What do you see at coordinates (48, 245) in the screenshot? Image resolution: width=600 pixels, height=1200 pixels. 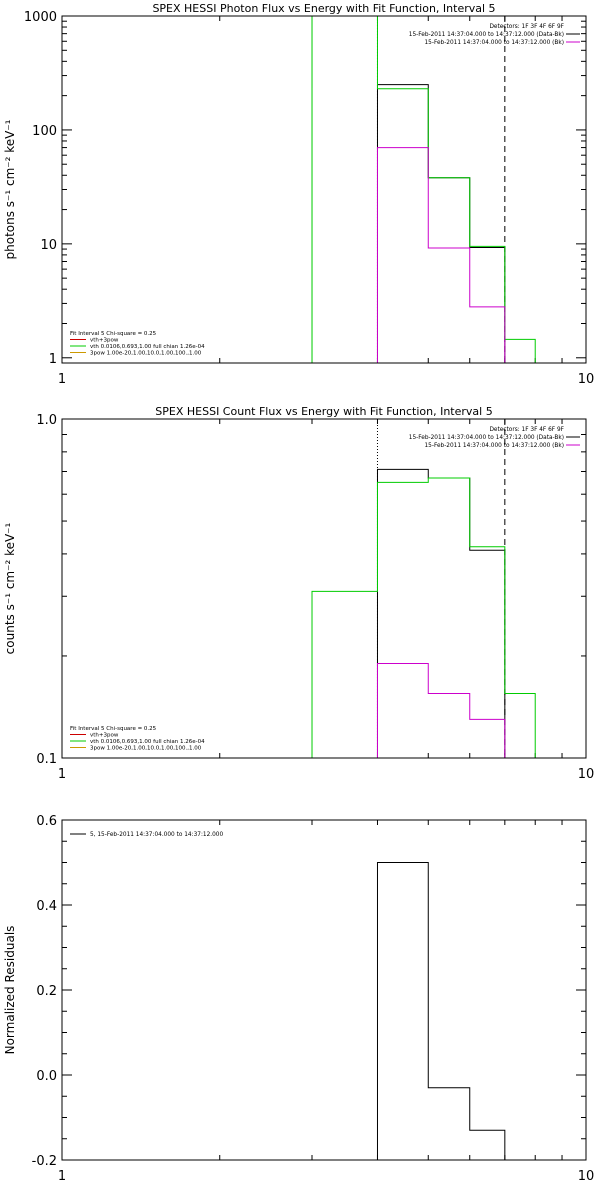 I see `y-tick-label: 10` at bounding box center [48, 245].